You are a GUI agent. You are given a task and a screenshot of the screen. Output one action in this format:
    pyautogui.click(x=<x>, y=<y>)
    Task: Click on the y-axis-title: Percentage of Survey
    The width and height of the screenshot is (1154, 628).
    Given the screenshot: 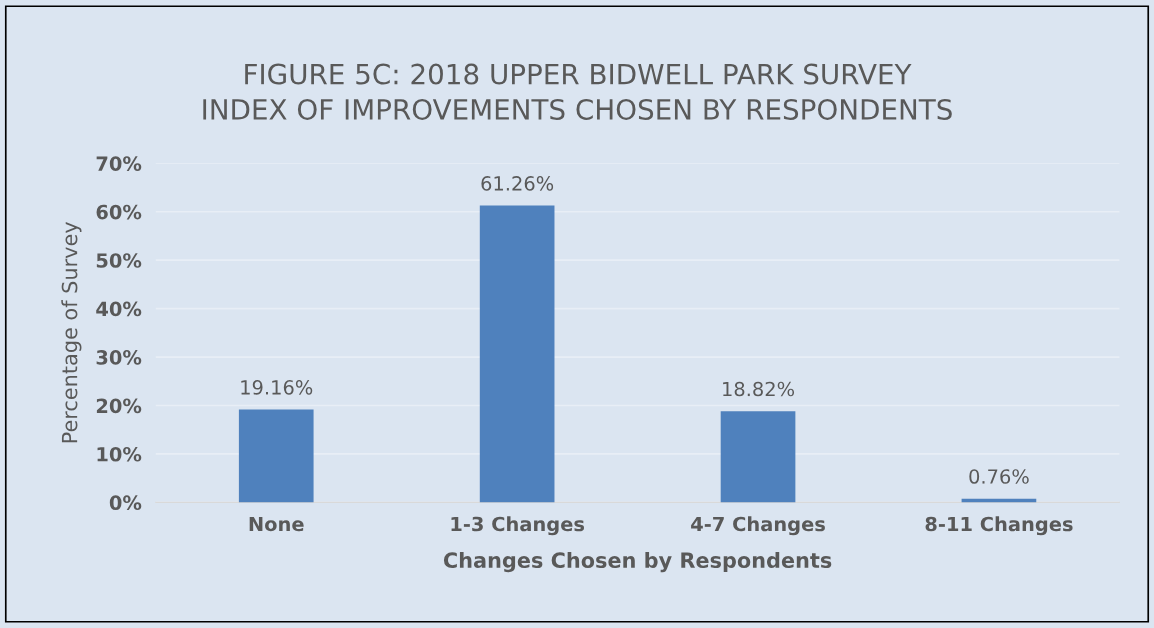 What is the action you would take?
    pyautogui.click(x=71, y=332)
    